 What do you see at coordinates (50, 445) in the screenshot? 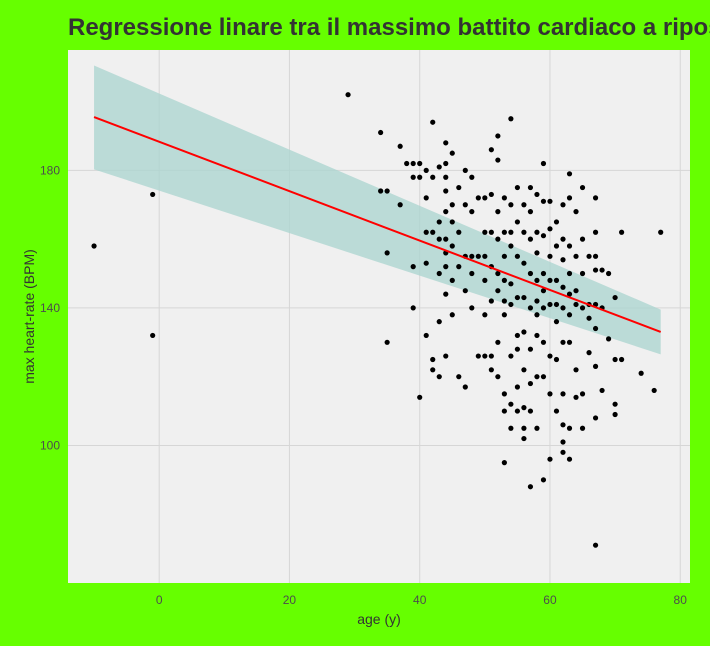
I see `y-tick-label: 100` at bounding box center [50, 445].